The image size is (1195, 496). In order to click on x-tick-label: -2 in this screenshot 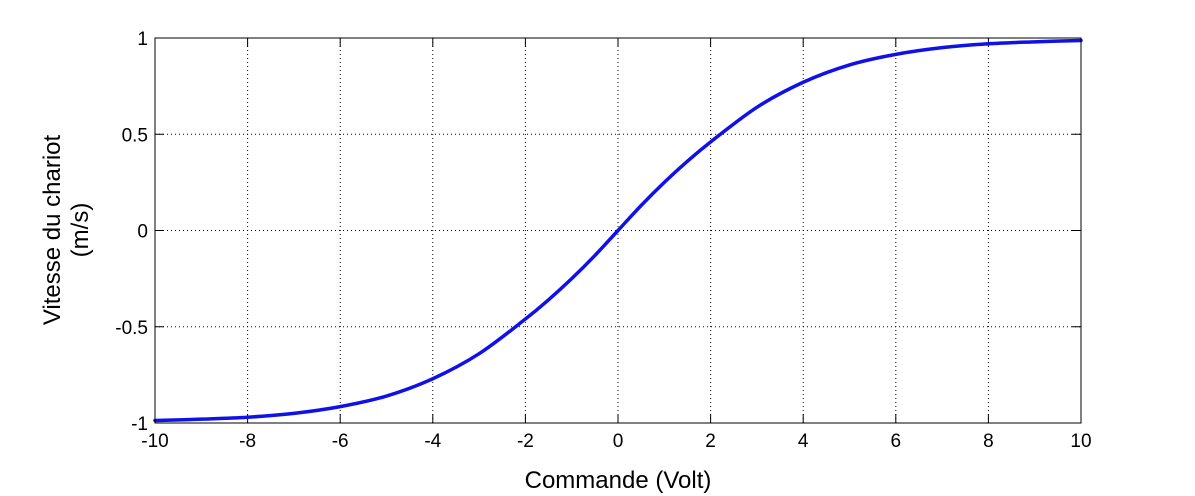, I will do `click(525, 441)`.